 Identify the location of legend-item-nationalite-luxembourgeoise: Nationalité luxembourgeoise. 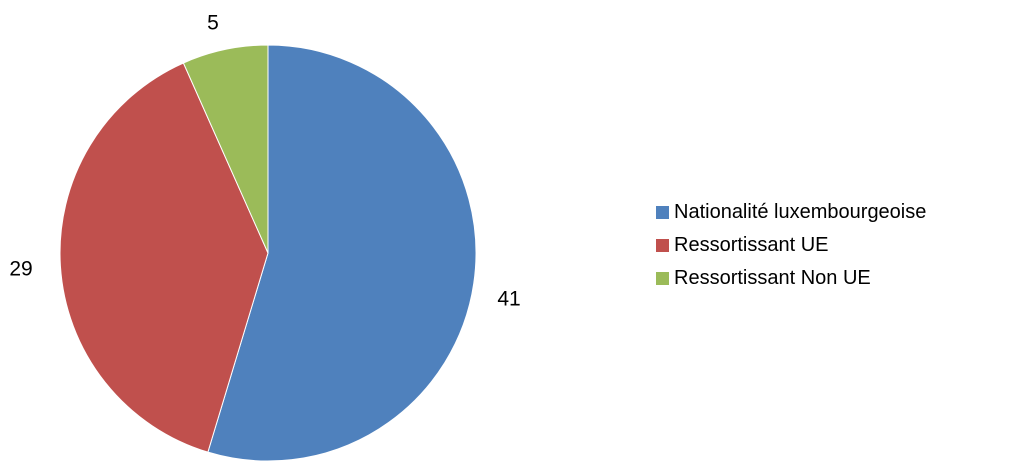
(791, 212).